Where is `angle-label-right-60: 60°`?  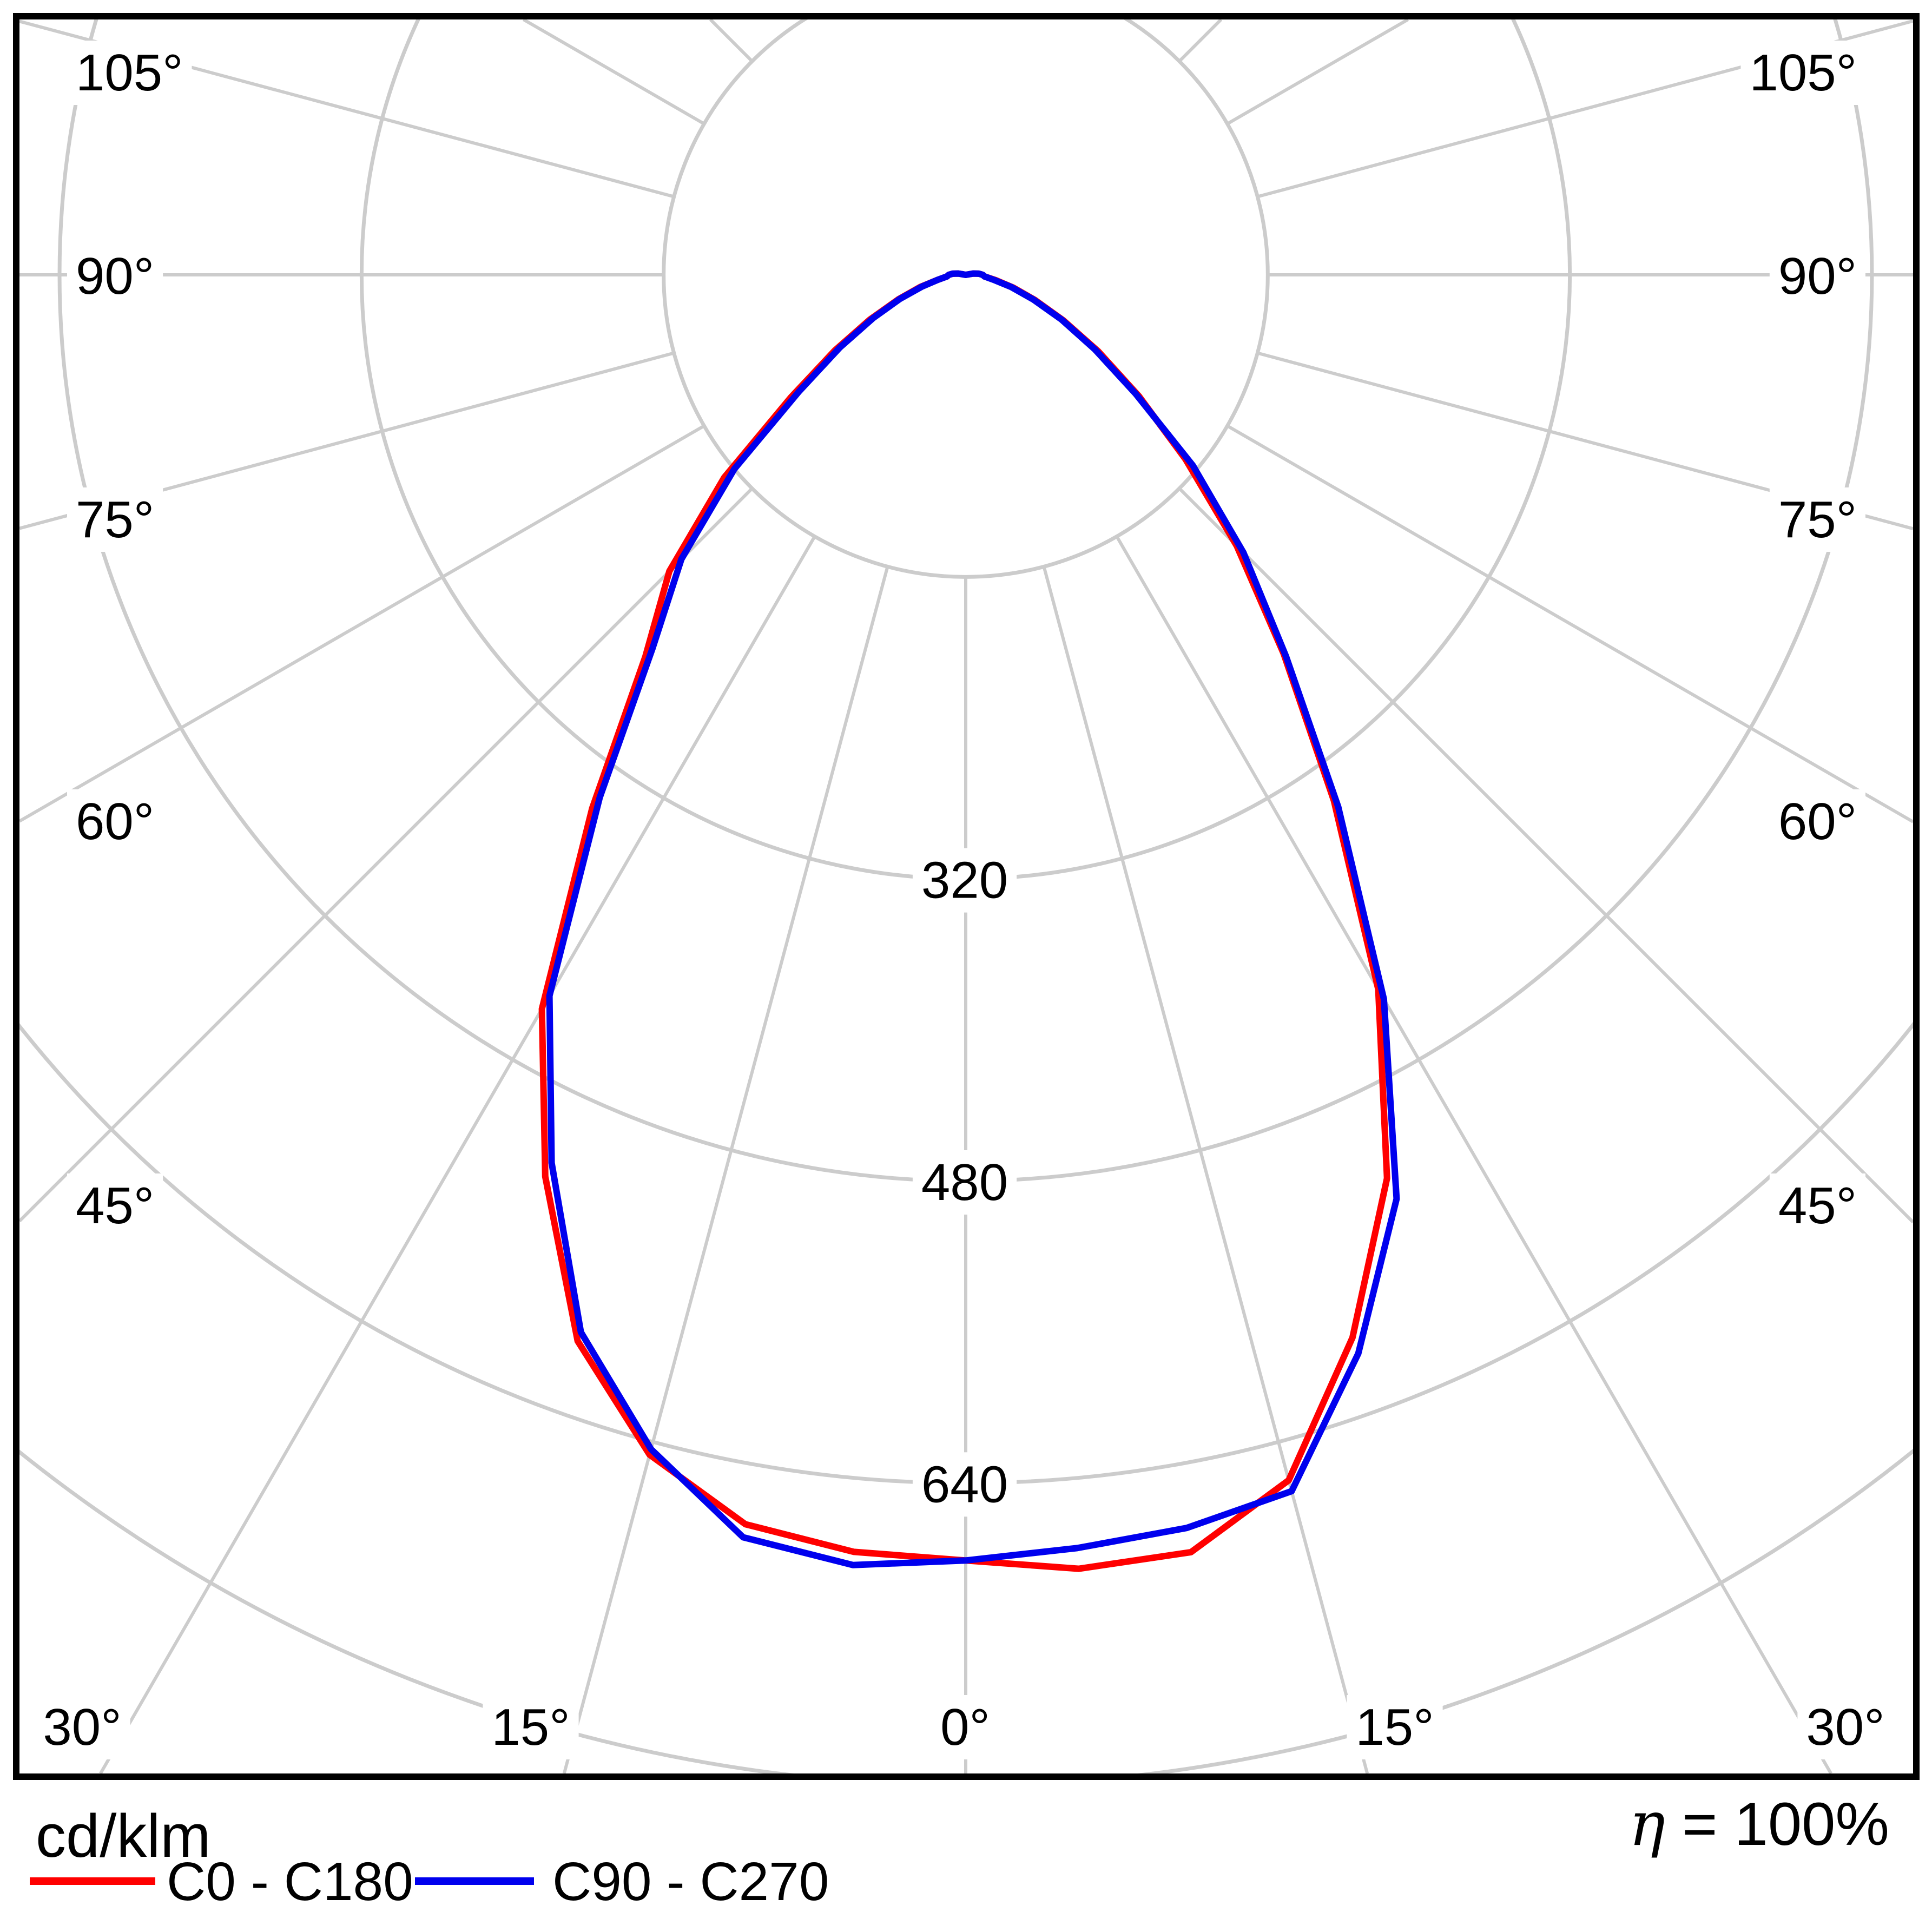 angle-label-right-60: 60° is located at coordinates (1817, 821).